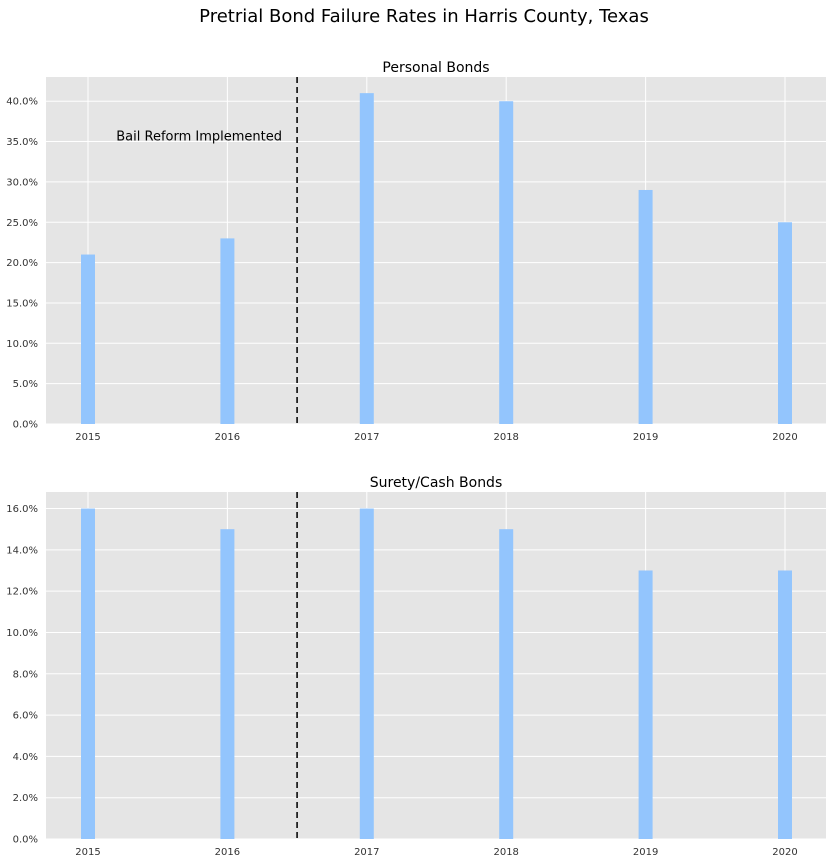  Describe the element at coordinates (22, 303) in the screenshot. I see `panel1-ytick-label: 15.0%` at that location.